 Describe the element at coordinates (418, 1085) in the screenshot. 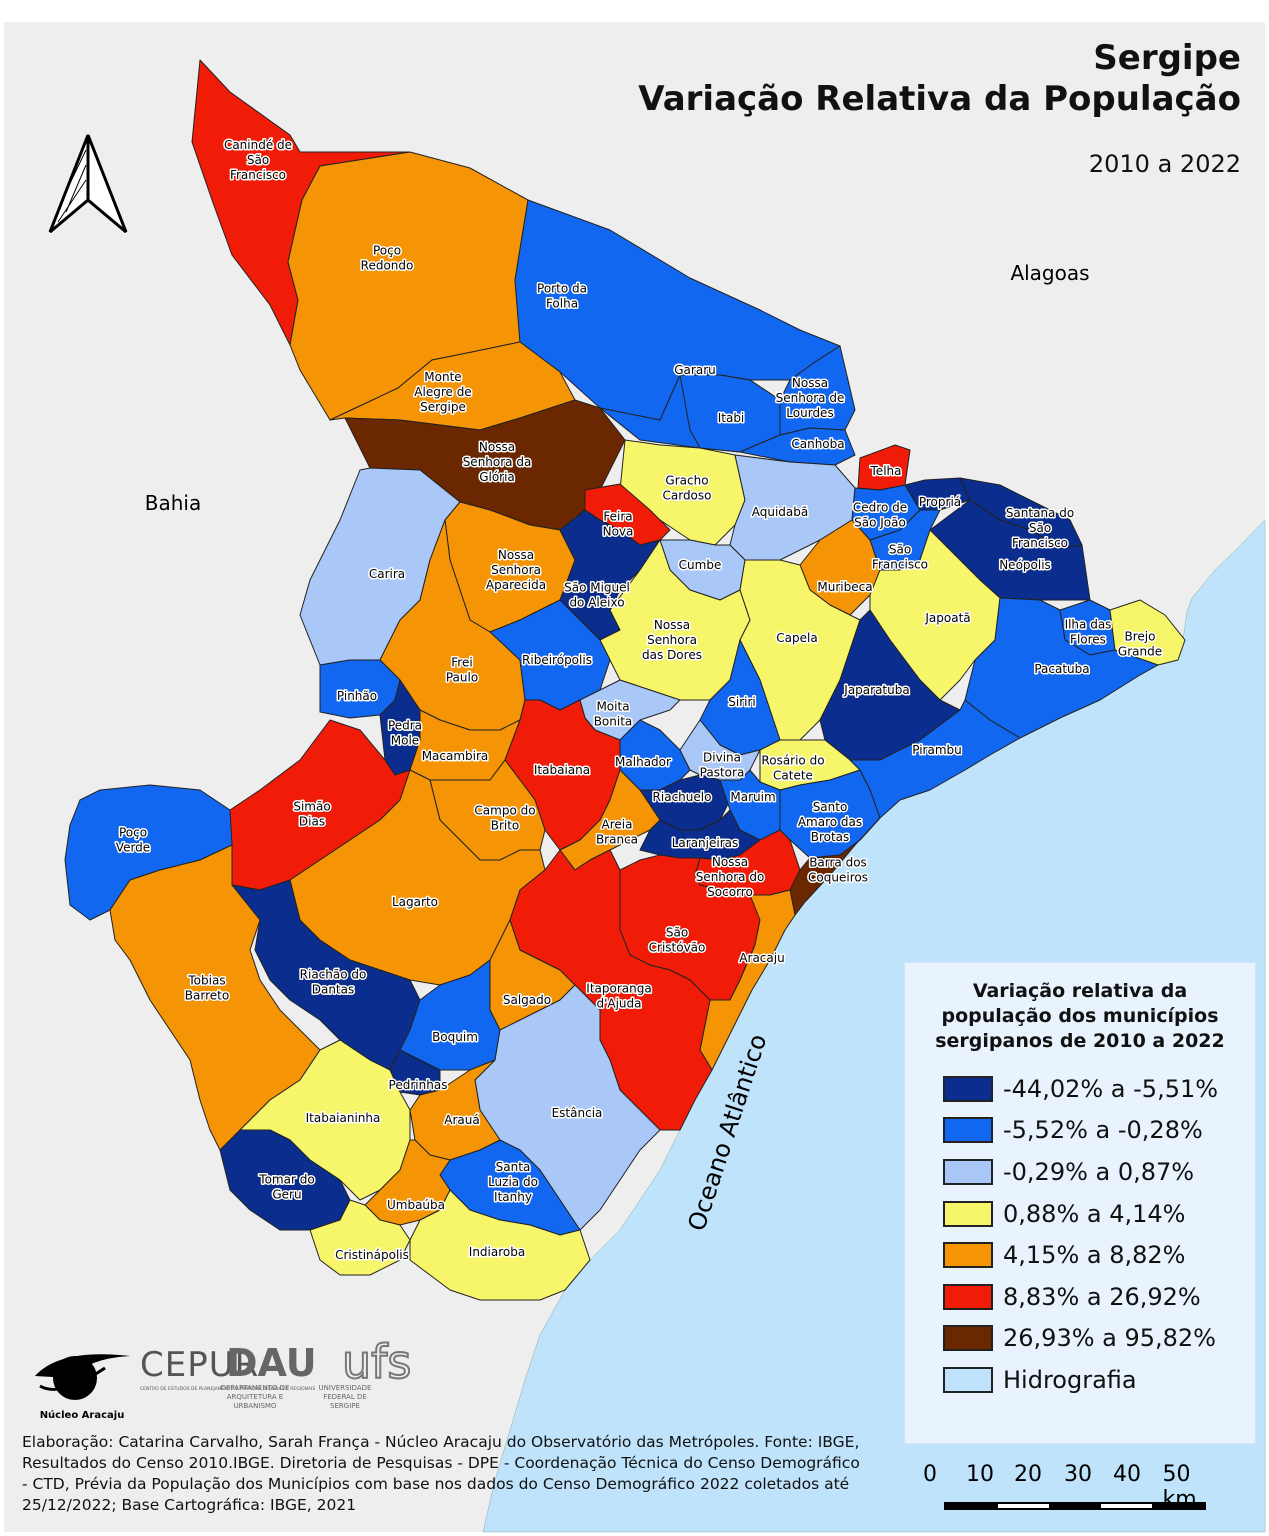

I see `municipality-label: Pedrinhas` at that location.